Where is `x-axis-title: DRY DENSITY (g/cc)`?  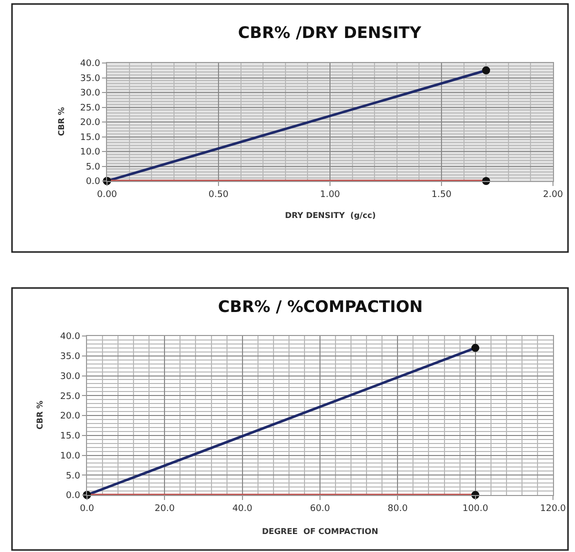
x-axis-title: DRY DENSITY (g/cc) is located at coordinates (330, 215).